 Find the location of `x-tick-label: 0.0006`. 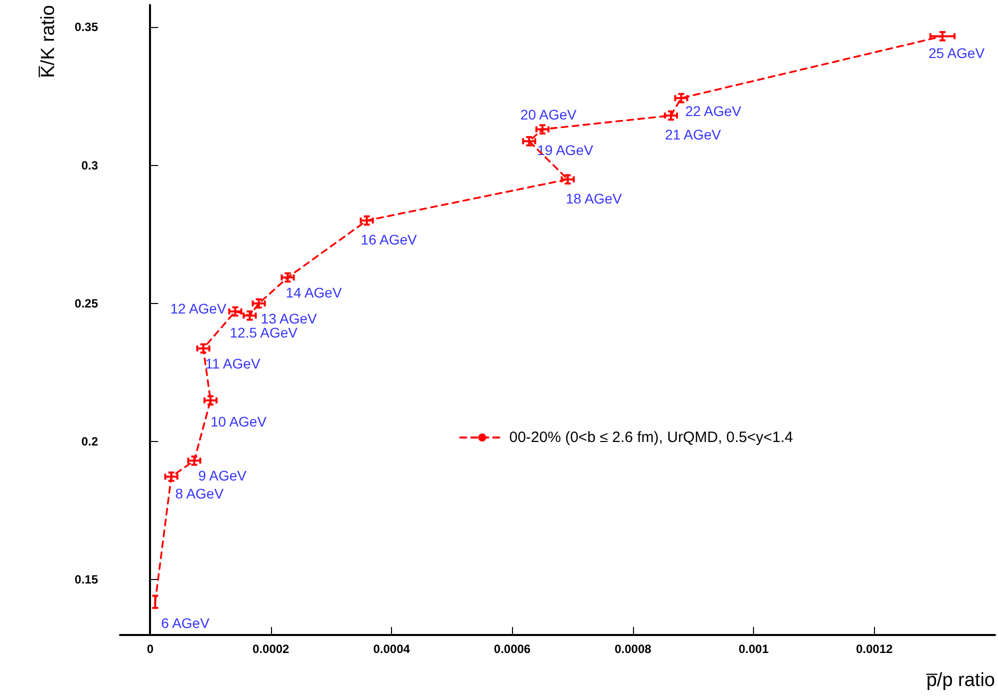

x-tick-label: 0.0006 is located at coordinates (512, 649).